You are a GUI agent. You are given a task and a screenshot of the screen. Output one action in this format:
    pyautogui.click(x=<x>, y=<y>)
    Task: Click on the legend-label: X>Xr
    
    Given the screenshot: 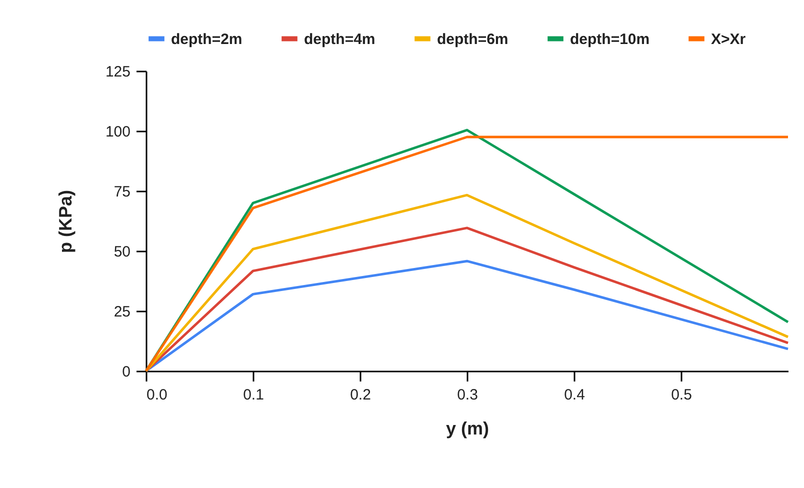 What is the action you would take?
    pyautogui.click(x=728, y=39)
    